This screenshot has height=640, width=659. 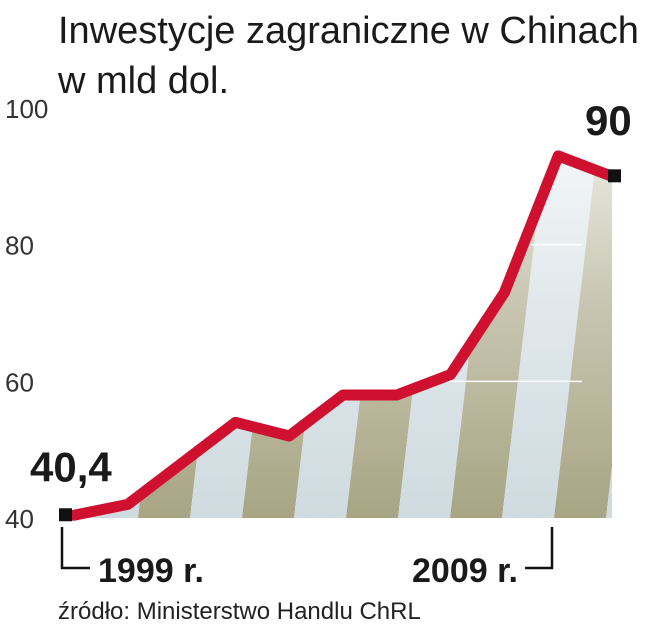 What do you see at coordinates (19, 382) in the screenshot?
I see `y-tick-label: 60` at bounding box center [19, 382].